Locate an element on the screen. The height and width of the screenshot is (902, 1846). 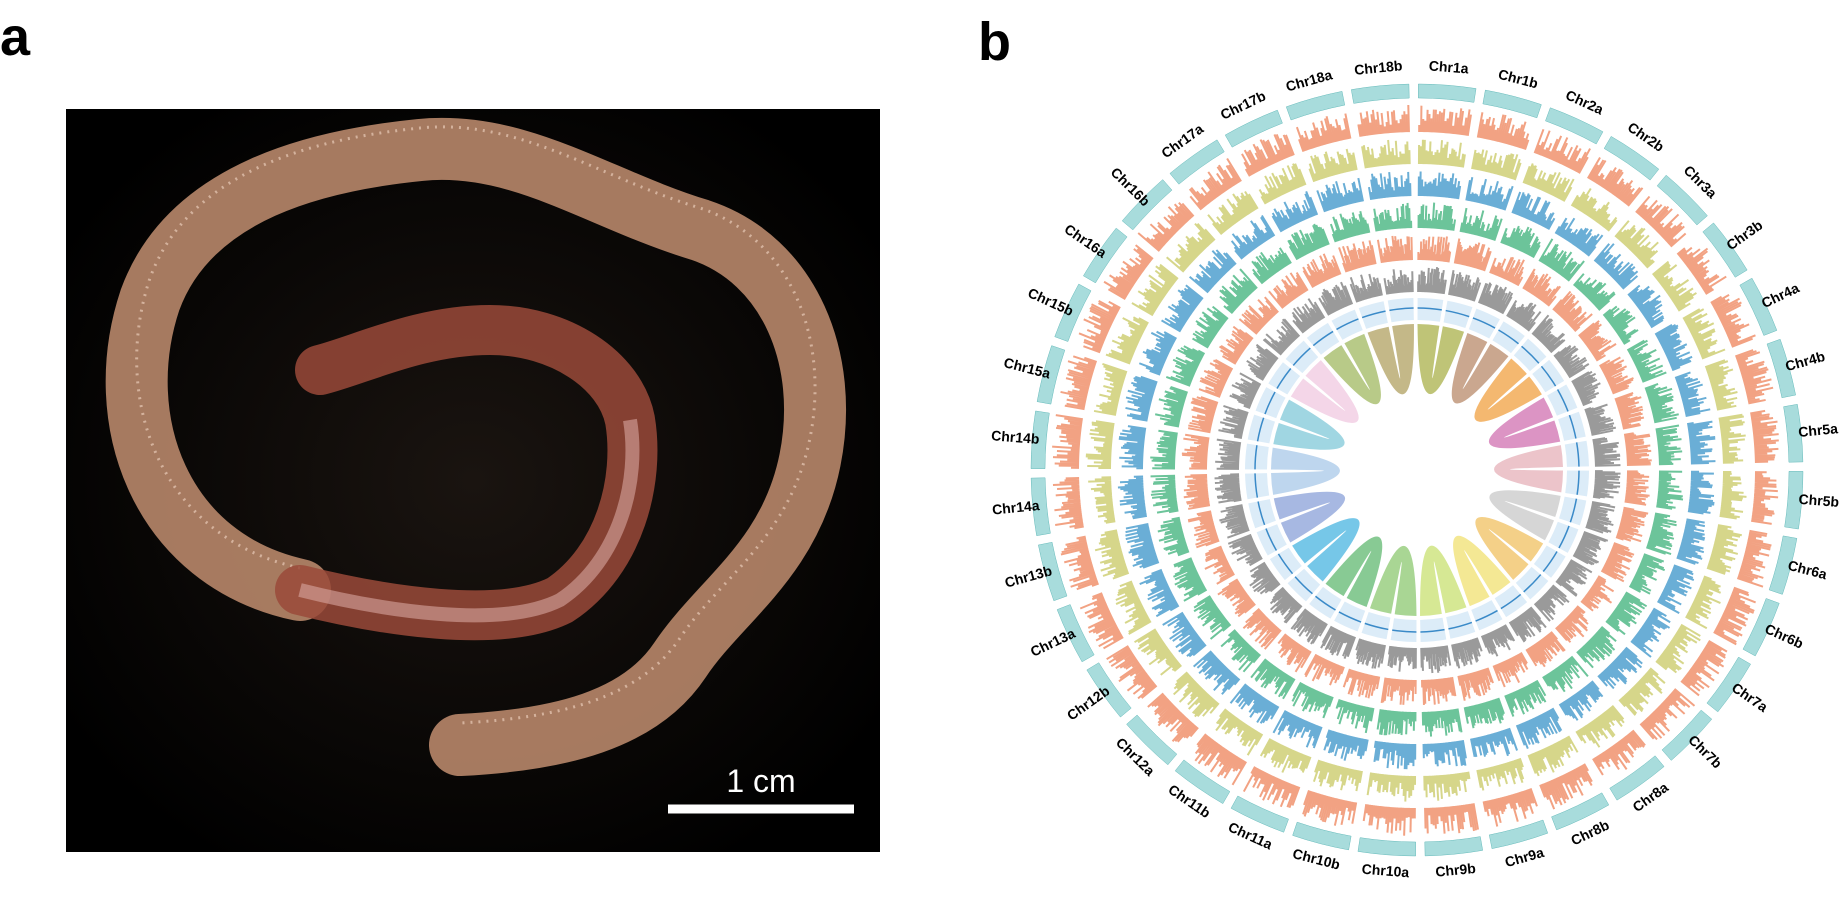
chromosome-label: Chr10a is located at coordinates (1385, 871).